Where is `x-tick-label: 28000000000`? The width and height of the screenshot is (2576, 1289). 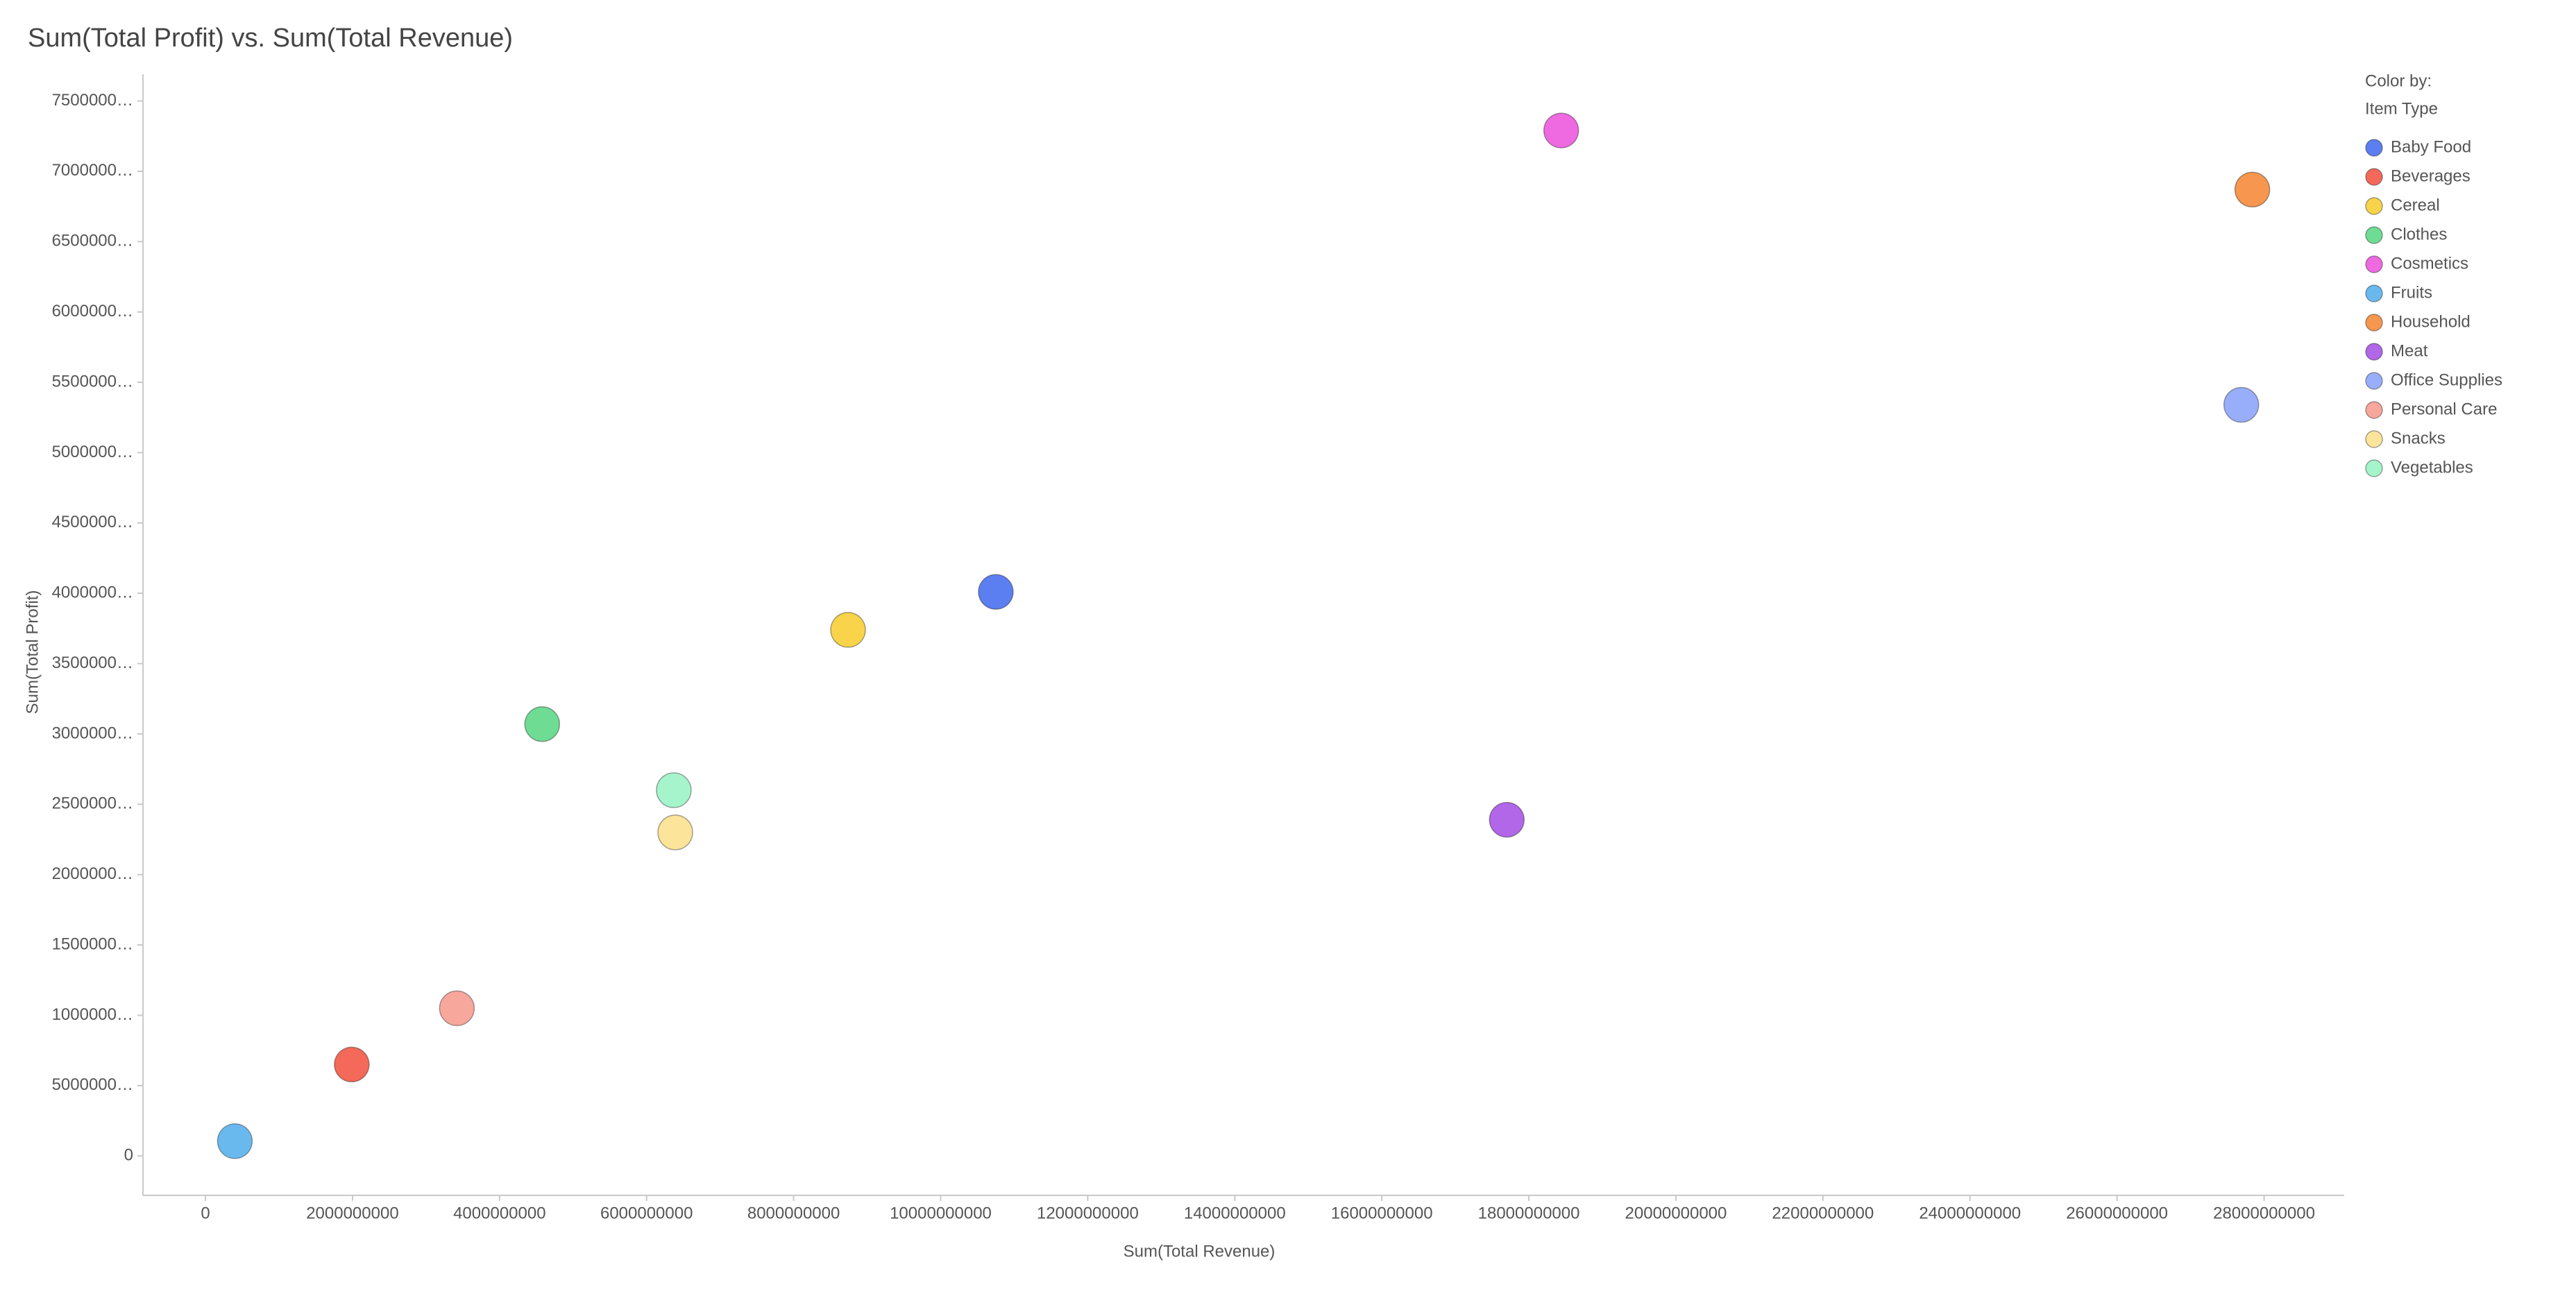
x-tick-label: 28000000000 is located at coordinates (2264, 1213).